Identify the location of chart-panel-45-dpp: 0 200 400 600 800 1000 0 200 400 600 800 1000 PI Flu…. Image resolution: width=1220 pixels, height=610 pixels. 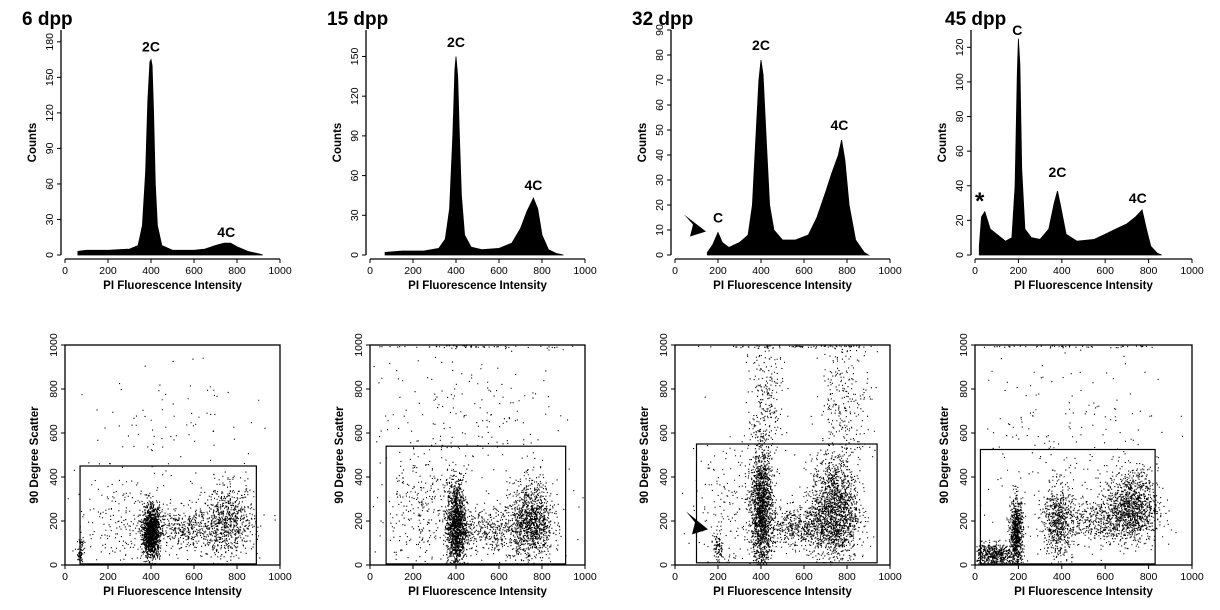
(1071, 465).